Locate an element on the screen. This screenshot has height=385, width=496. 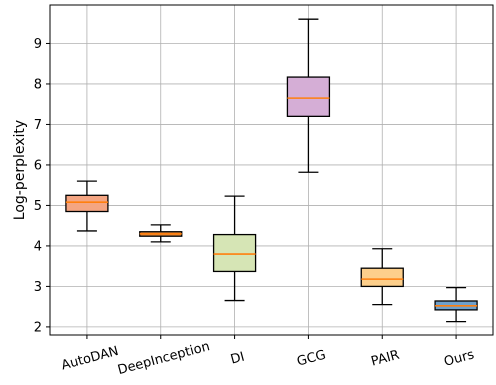
y-axis-label: Log-perplexity is located at coordinates (20, 170).